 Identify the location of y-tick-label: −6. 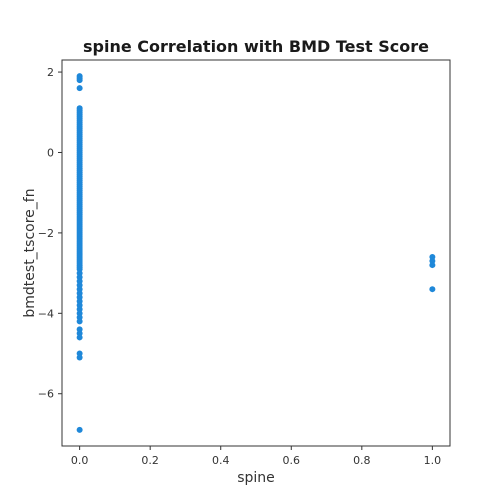
(46, 394).